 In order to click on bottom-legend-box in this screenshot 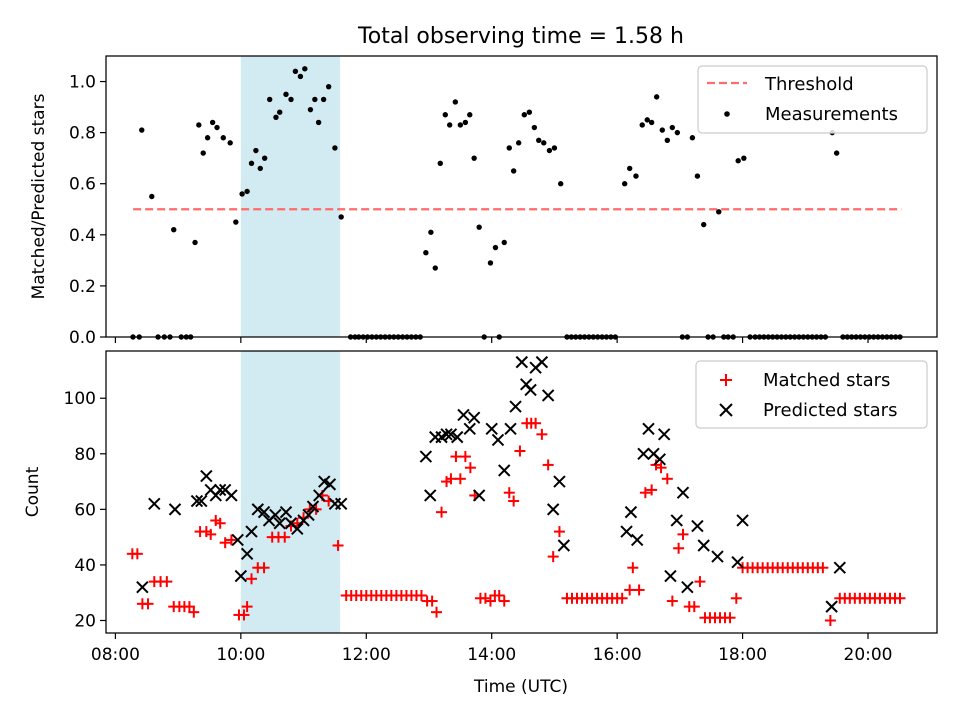, I will do `click(811, 394)`.